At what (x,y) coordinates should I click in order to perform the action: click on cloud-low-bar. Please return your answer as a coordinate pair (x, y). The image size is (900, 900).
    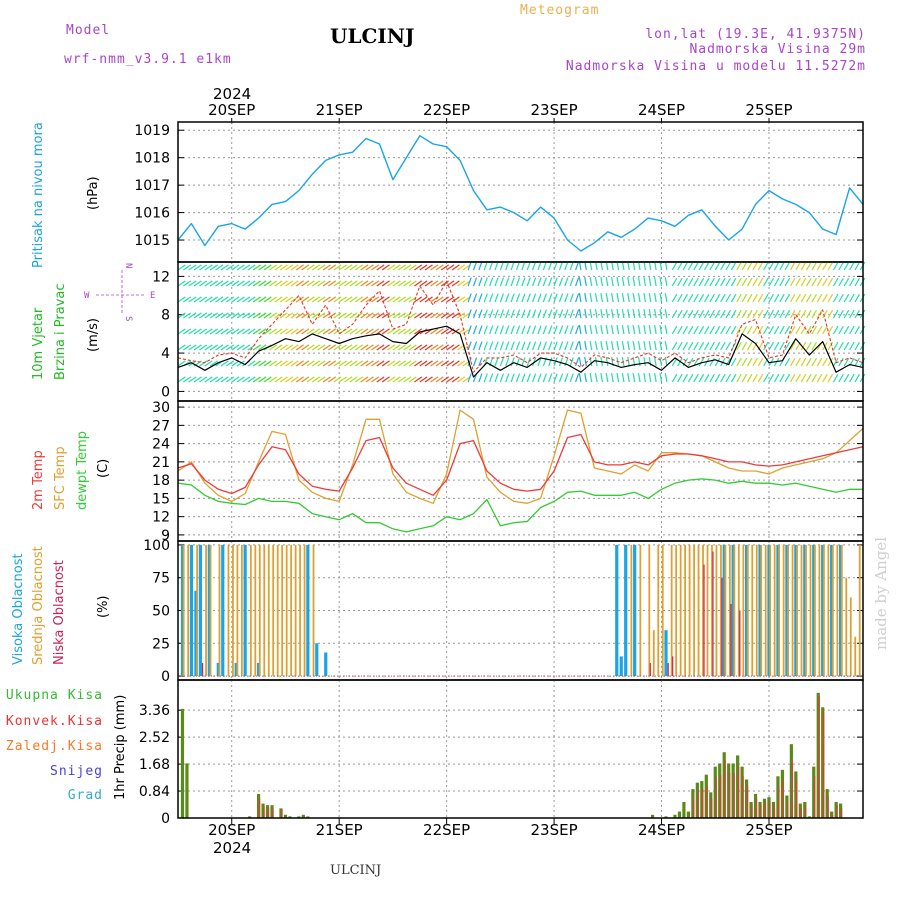
    Looking at the image, I should click on (740, 643).